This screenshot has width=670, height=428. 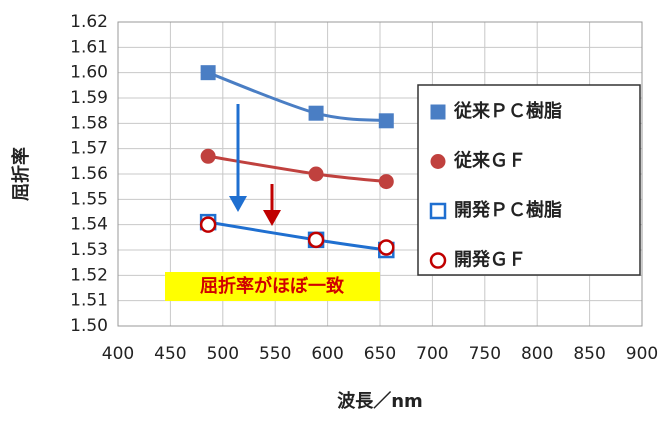 What do you see at coordinates (89, 301) in the screenshot?
I see `y-tick-label: 1.51` at bounding box center [89, 301].